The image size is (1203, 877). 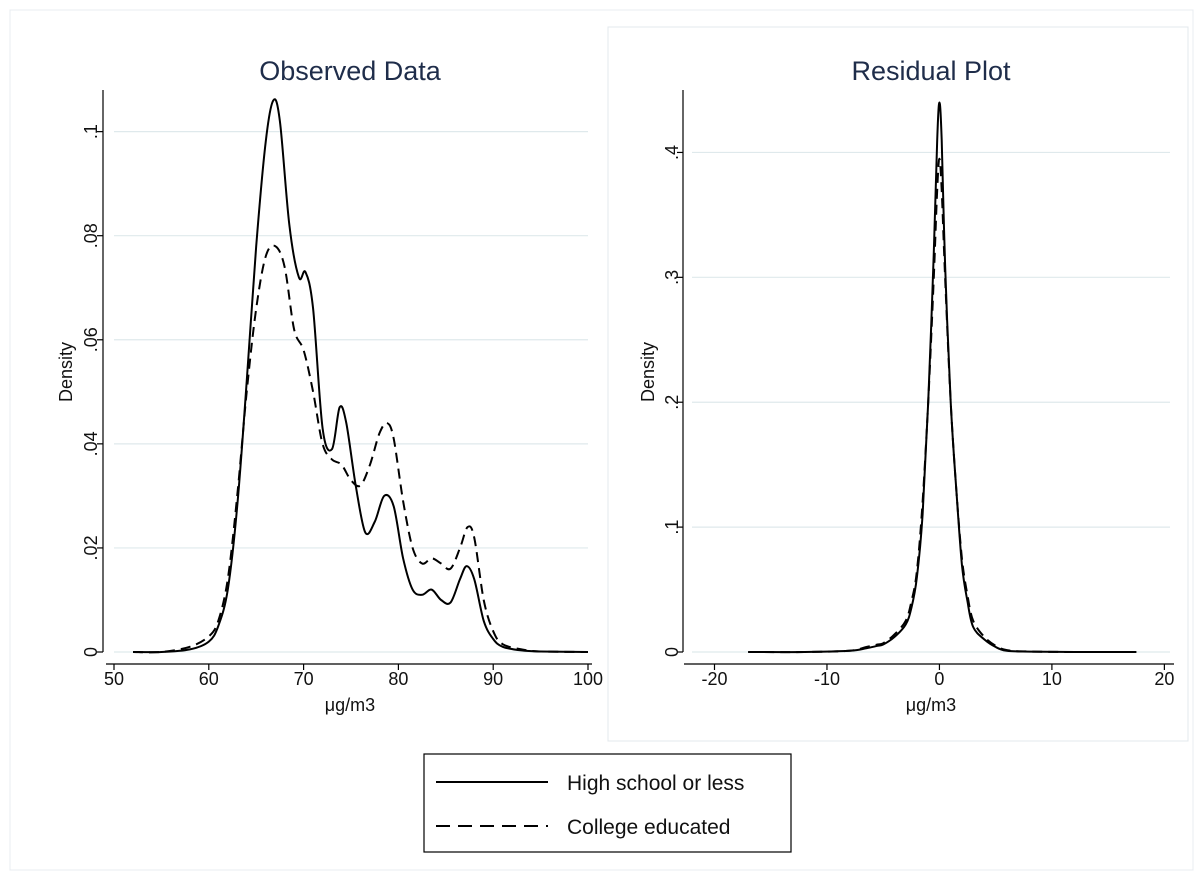 What do you see at coordinates (1164, 679) in the screenshot?
I see `residual-plot-x-tick-label-20: 20` at bounding box center [1164, 679].